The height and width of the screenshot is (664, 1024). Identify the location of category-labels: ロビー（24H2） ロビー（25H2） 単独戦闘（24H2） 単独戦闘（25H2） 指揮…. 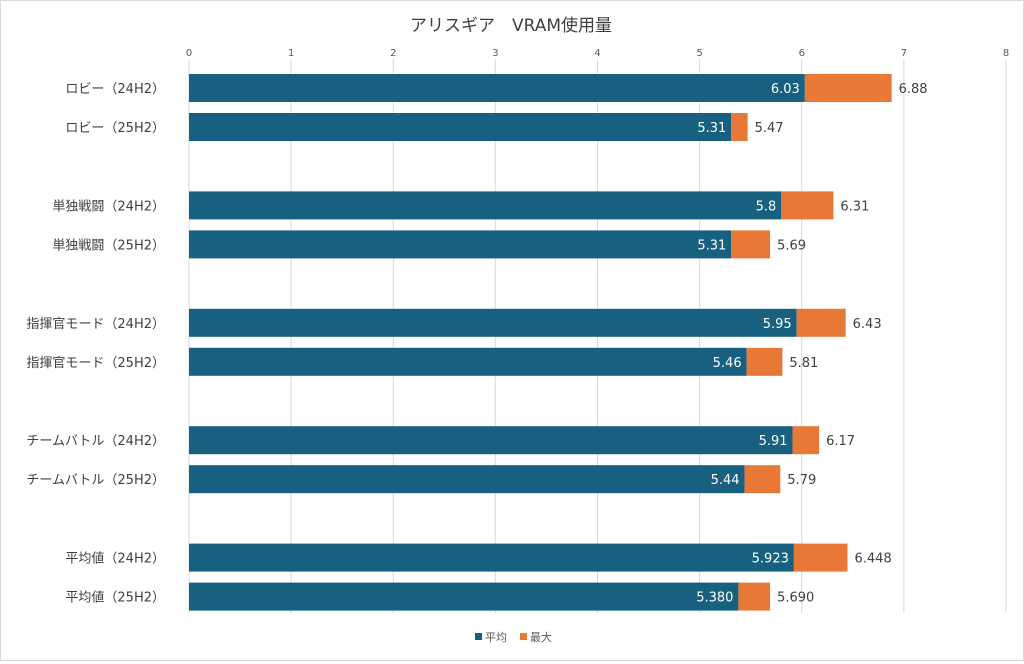
(95, 344).